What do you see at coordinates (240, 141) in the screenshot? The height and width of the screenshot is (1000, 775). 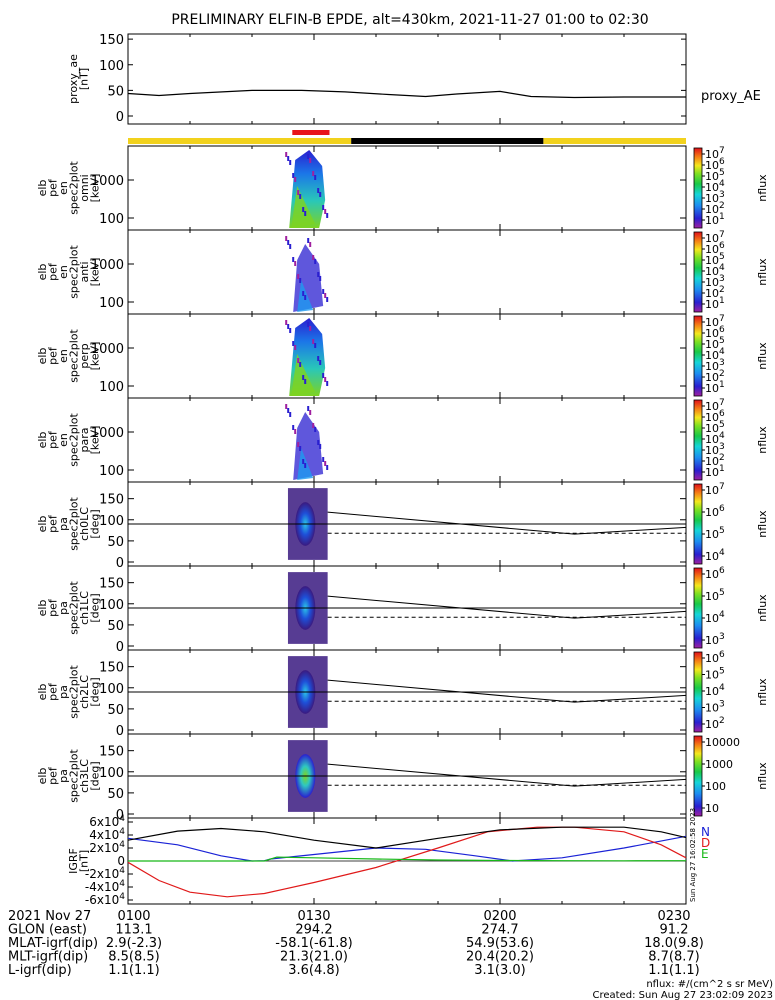 I see `orbit-segment-sunlit` at bounding box center [240, 141].